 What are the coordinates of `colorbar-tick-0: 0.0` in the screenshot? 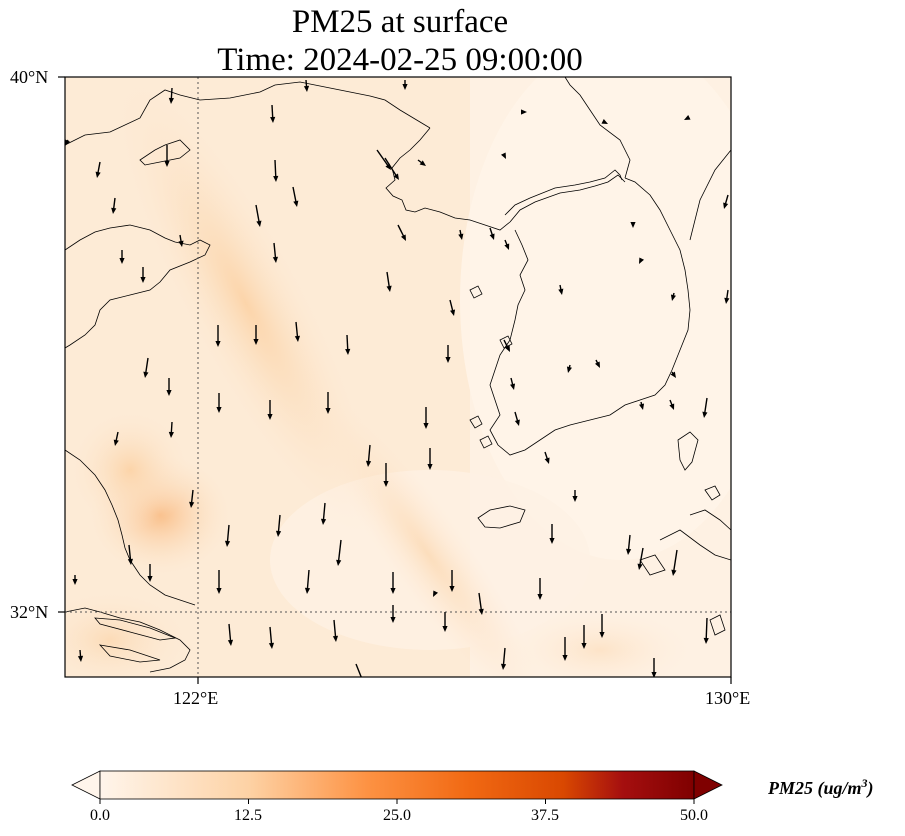 It's located at (100, 815).